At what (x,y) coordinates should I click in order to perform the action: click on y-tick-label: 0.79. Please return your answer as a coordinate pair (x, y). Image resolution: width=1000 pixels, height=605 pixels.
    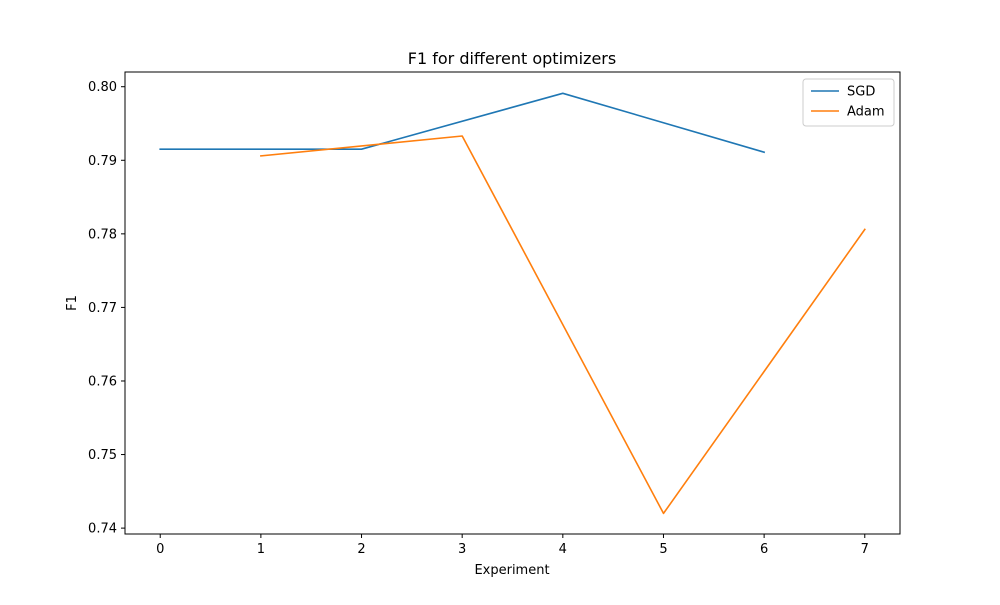
    Looking at the image, I should click on (102, 161).